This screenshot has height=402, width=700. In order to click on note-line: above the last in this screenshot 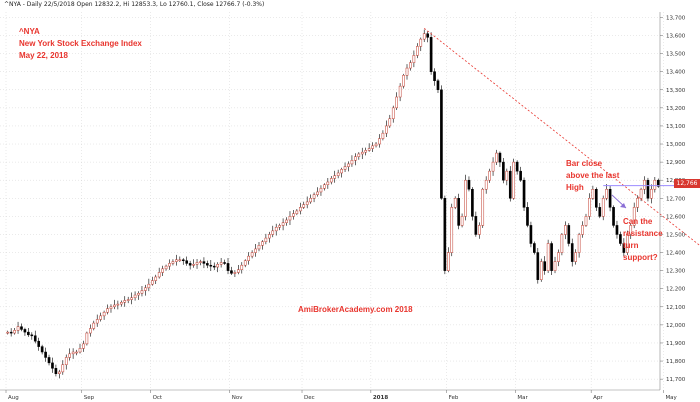, I will do `click(593, 175)`.